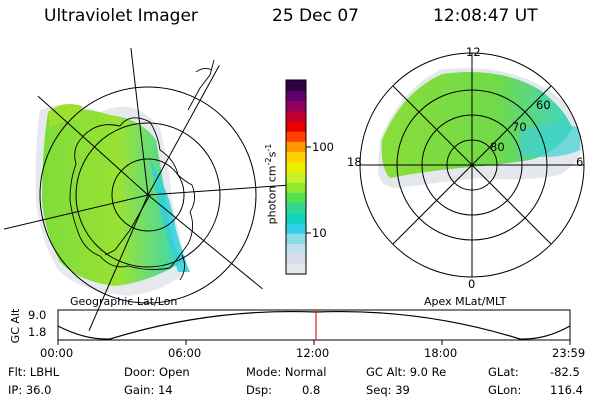 The height and width of the screenshot is (400, 600). What do you see at coordinates (15, 326) in the screenshot?
I see `altitude-ylabel: GC Alt` at bounding box center [15, 326].